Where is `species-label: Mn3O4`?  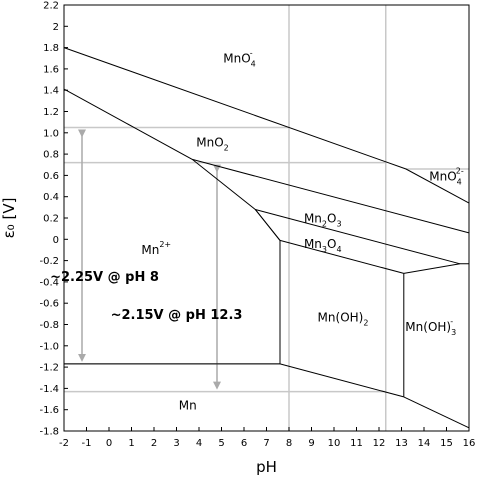
species-label: Mn3O4 is located at coordinates (323, 245).